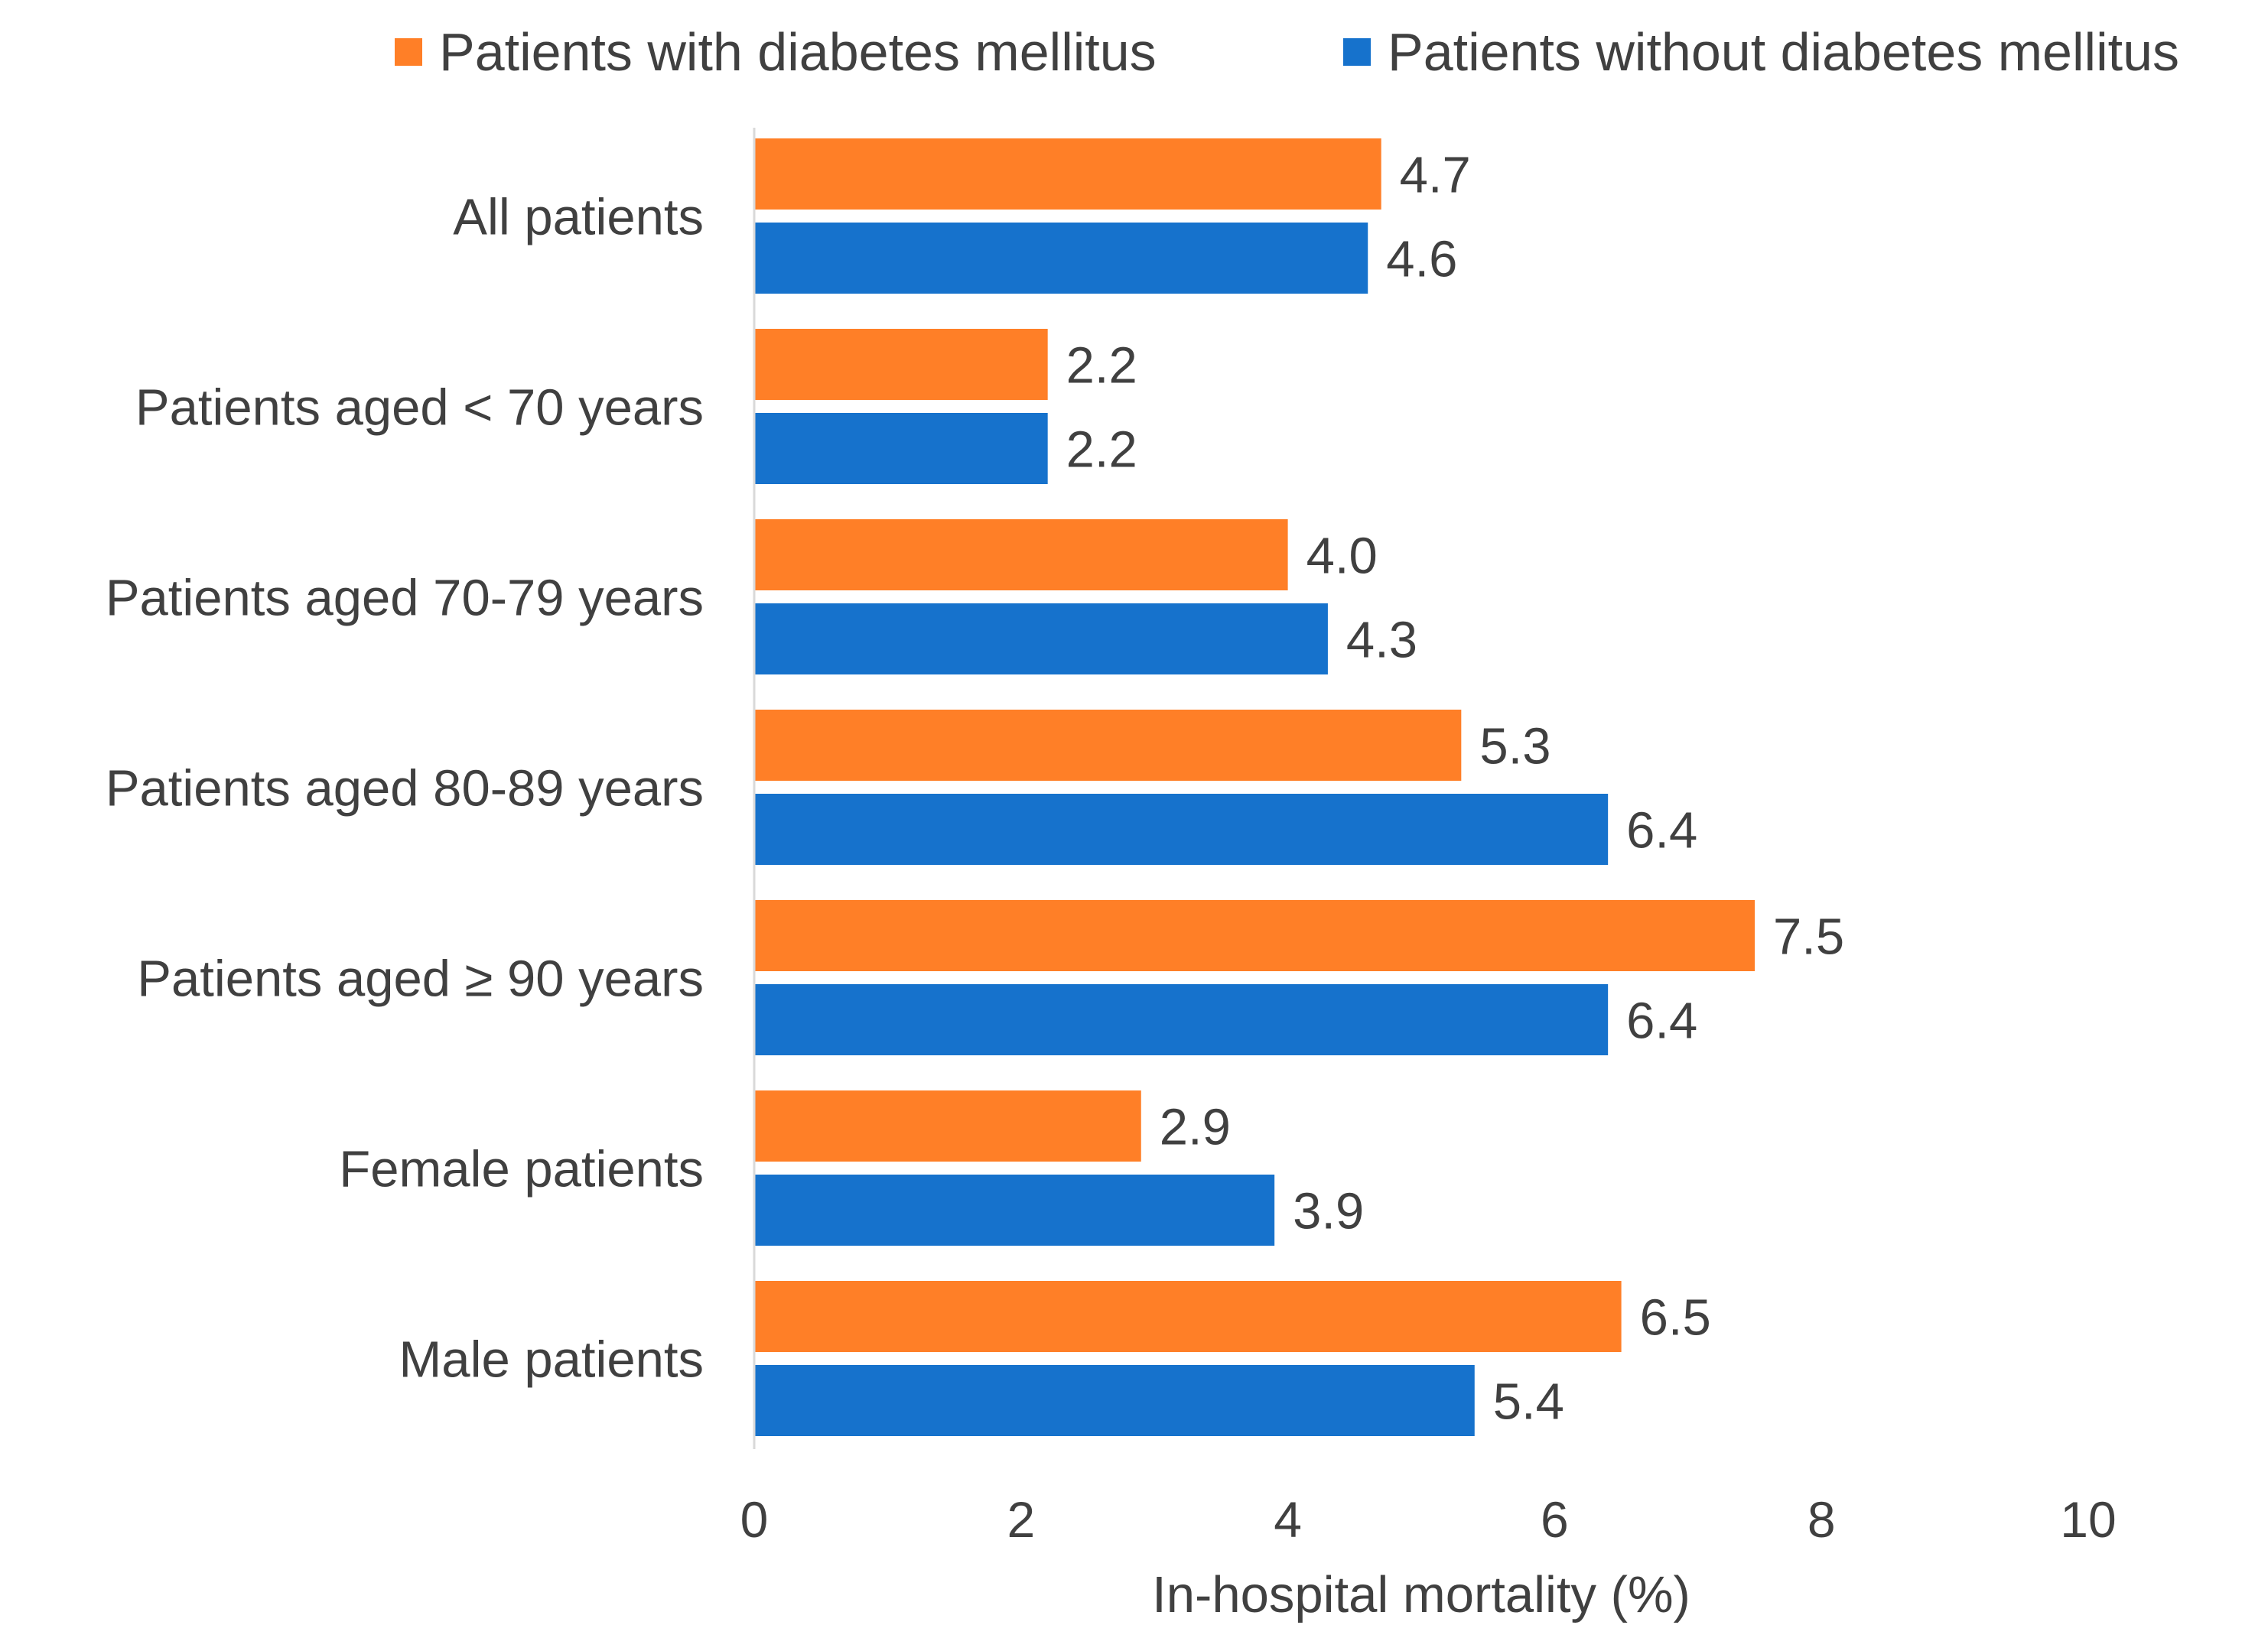  What do you see at coordinates (1428, 1519) in the screenshot?
I see `x-axis-ticks: 0 2 4 6 8 10` at bounding box center [1428, 1519].